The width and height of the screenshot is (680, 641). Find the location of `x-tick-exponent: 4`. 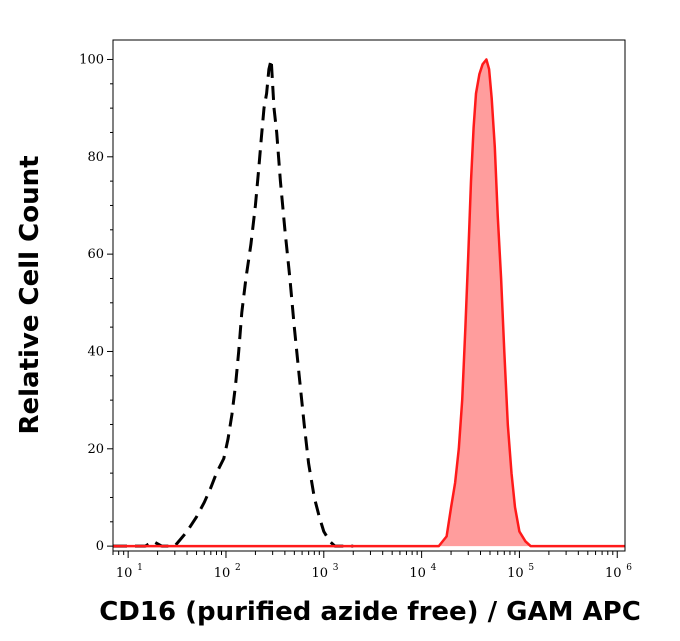

x-tick-exponent: 4 is located at coordinates (434, 568).